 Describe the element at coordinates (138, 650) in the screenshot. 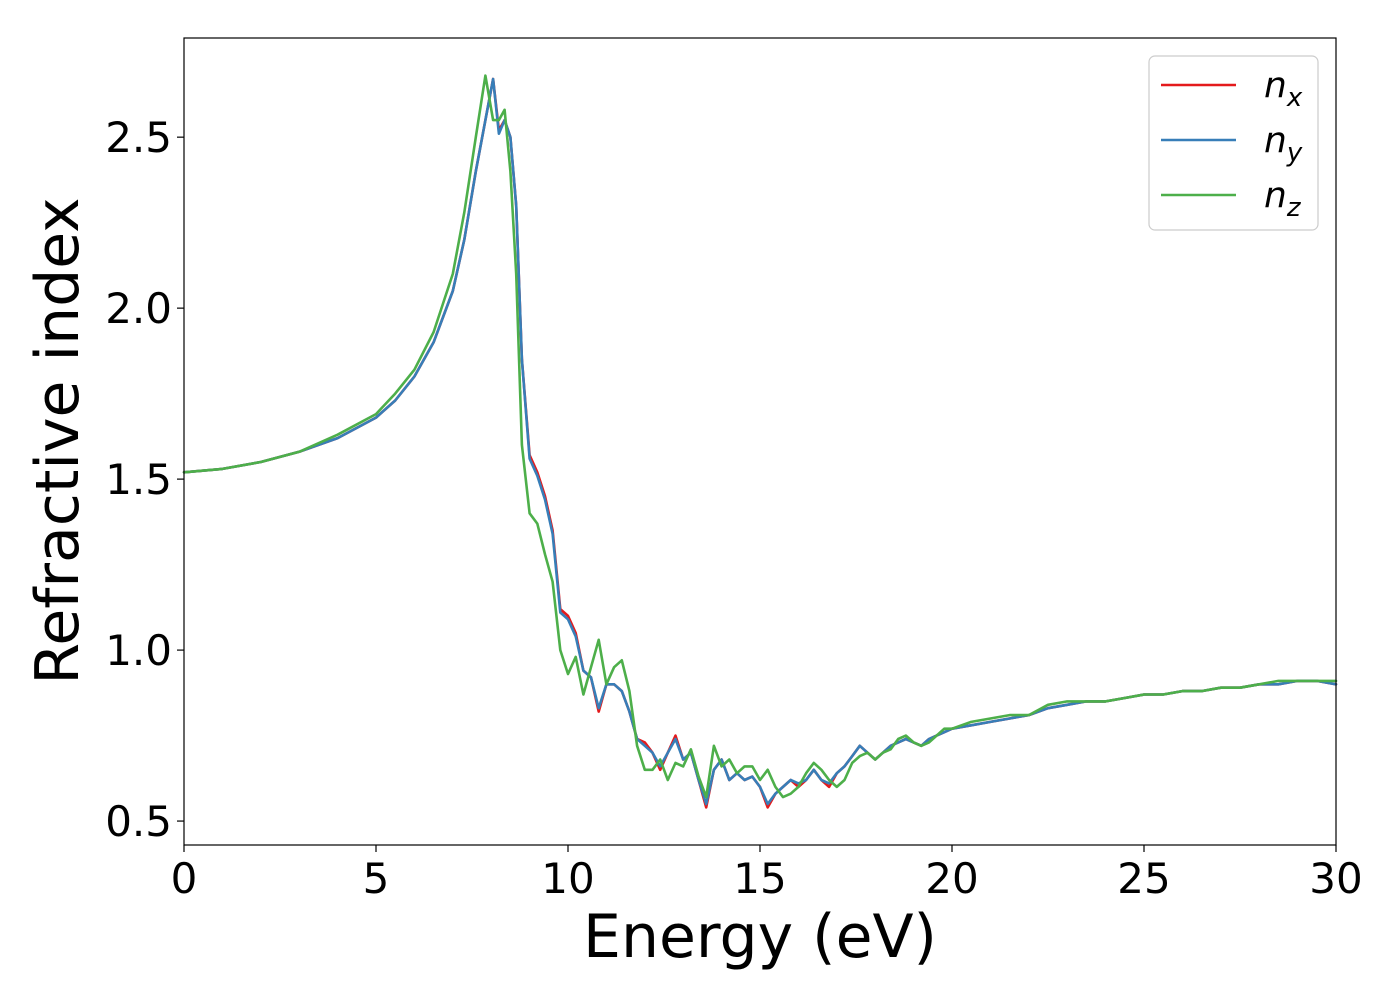

I see `y-tick-label: 1.0` at that location.